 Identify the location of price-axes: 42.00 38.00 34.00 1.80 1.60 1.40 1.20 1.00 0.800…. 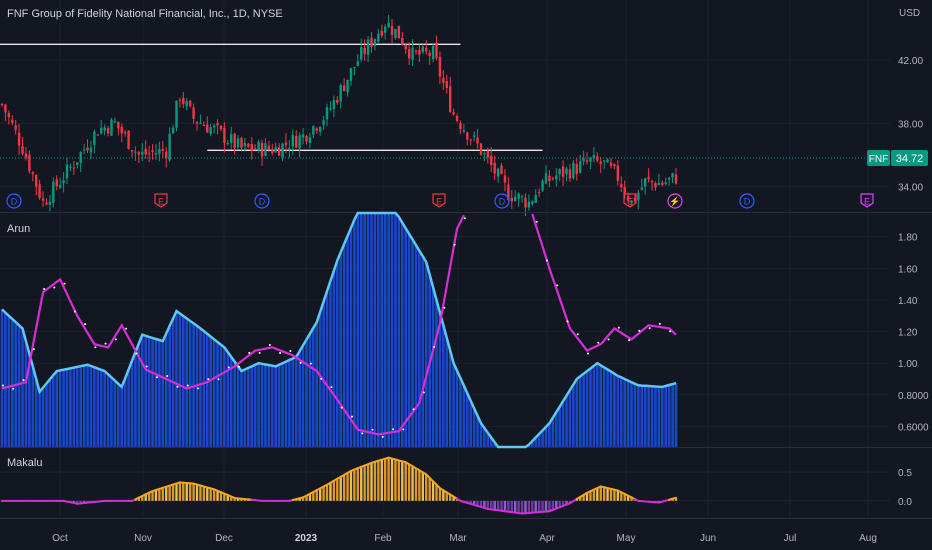
(913, 282).